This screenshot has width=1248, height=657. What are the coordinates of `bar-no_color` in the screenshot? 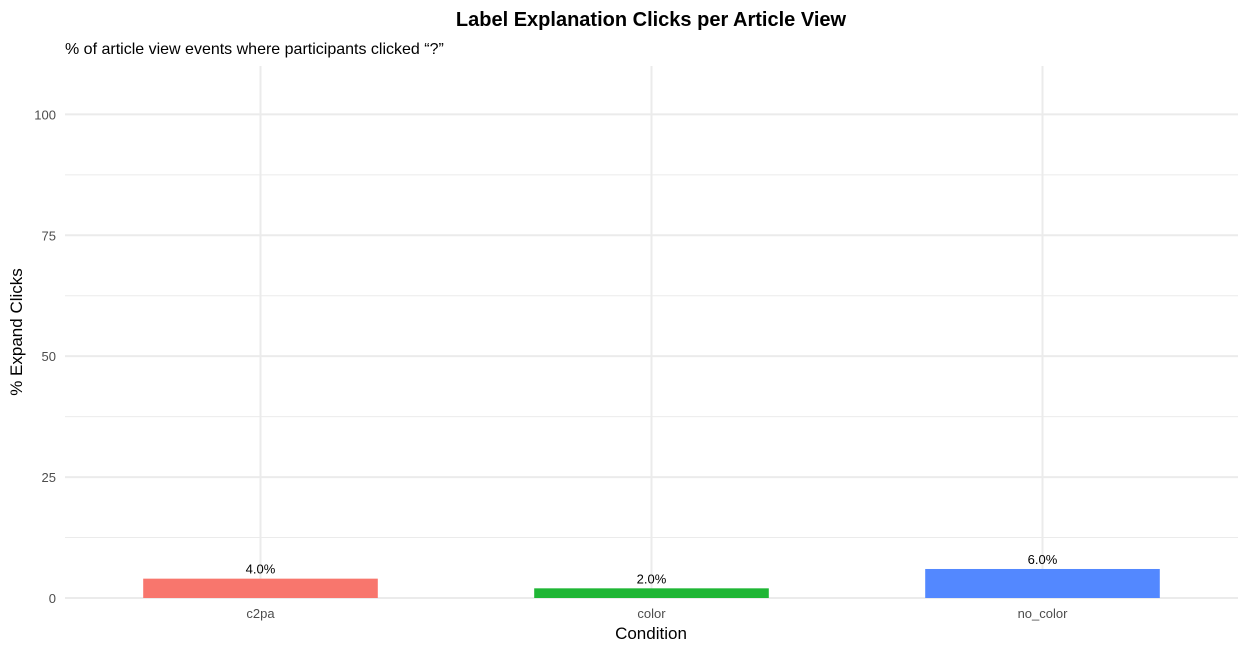 It's located at (1042, 583).